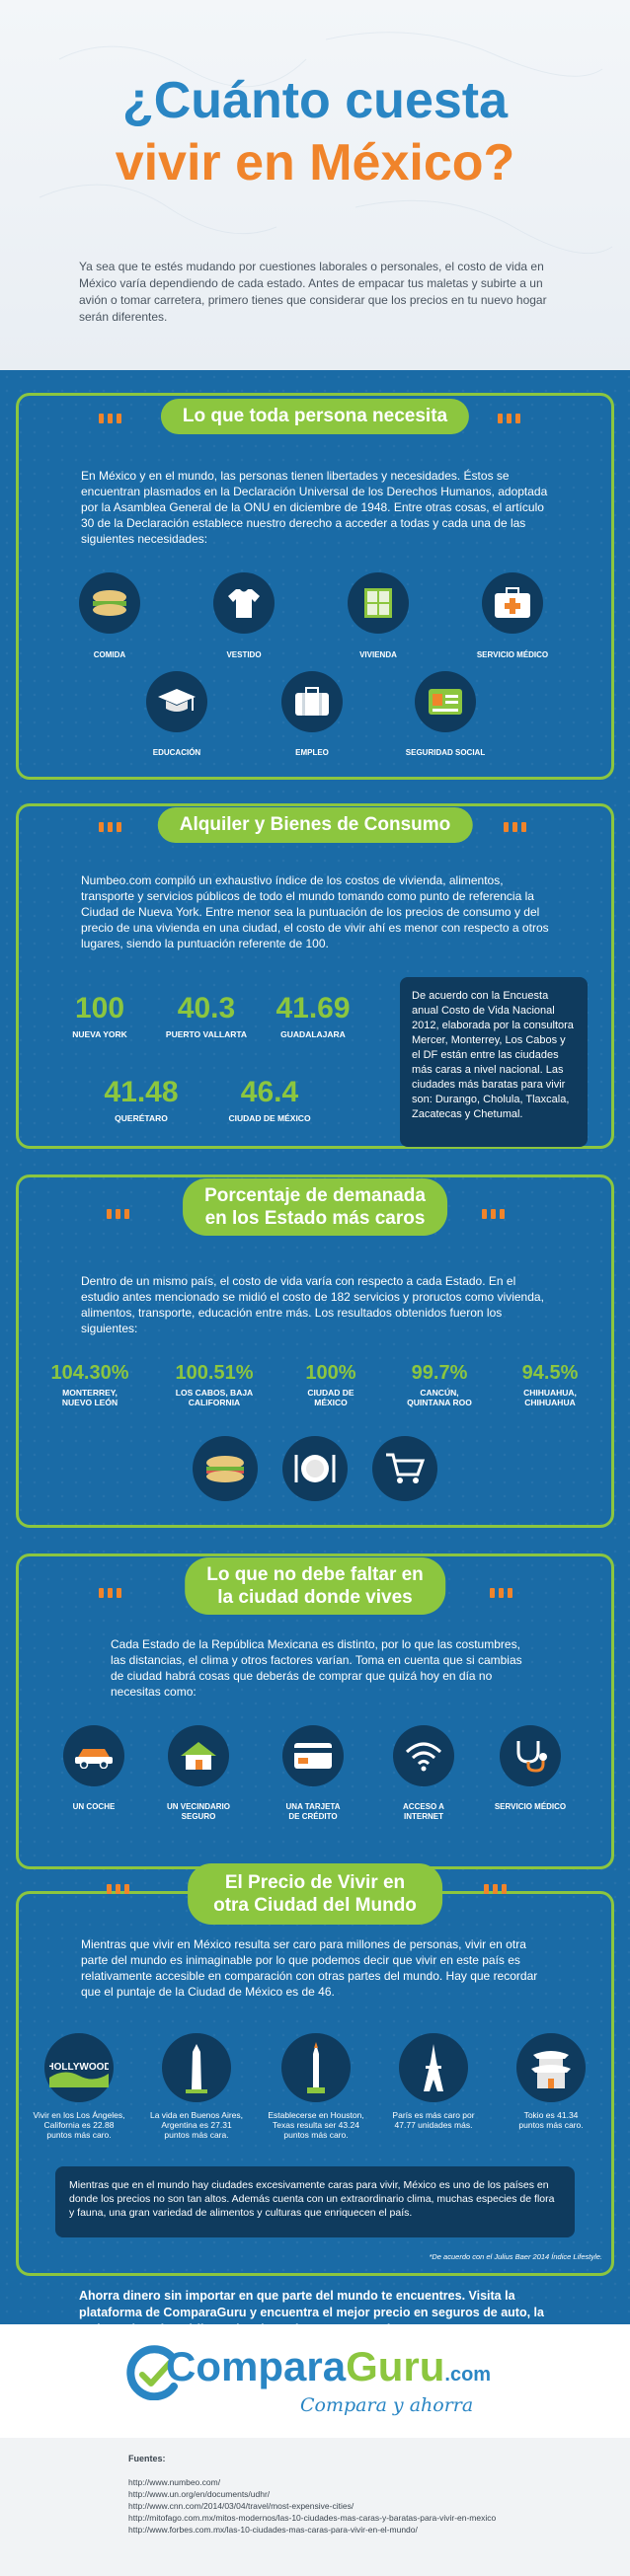 The height and width of the screenshot is (2576, 630). What do you see at coordinates (196, 2067) in the screenshot?
I see `obelisk-icon` at bounding box center [196, 2067].